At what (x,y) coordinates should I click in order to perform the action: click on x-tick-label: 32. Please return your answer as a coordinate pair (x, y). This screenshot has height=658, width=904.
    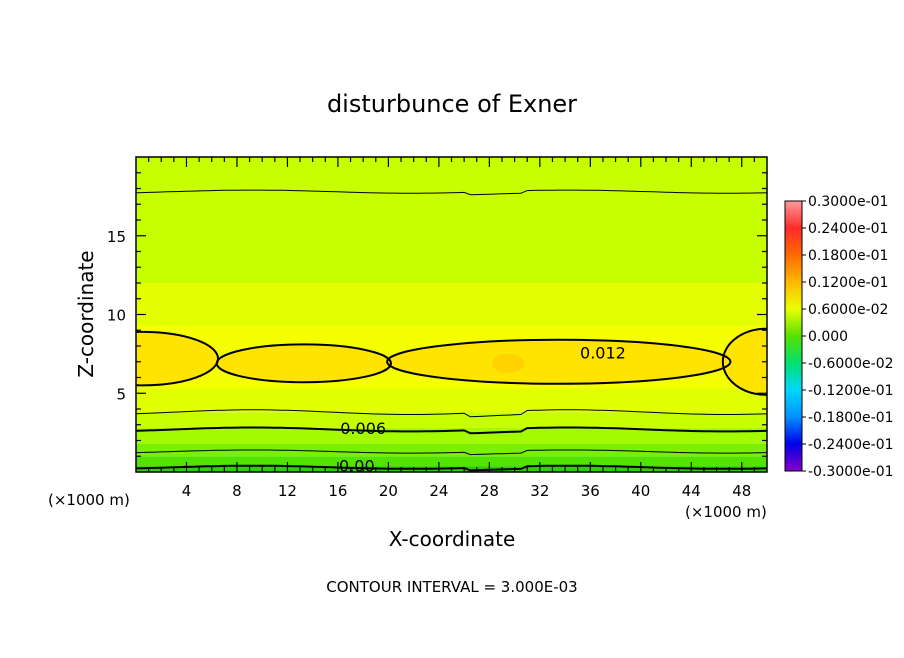
    Looking at the image, I should click on (539, 491).